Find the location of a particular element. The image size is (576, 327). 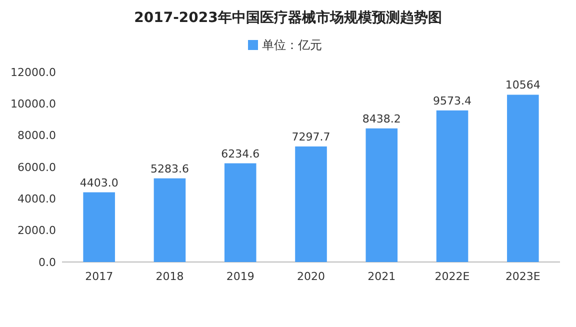

y-tick-label: 4000.0 is located at coordinates (37, 199).